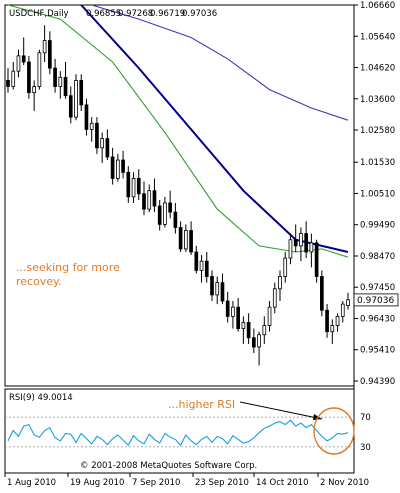 This screenshot has width=400, height=493. Describe the element at coordinates (365, 418) in the screenshot. I see `rsi-level-label: 70` at that location.